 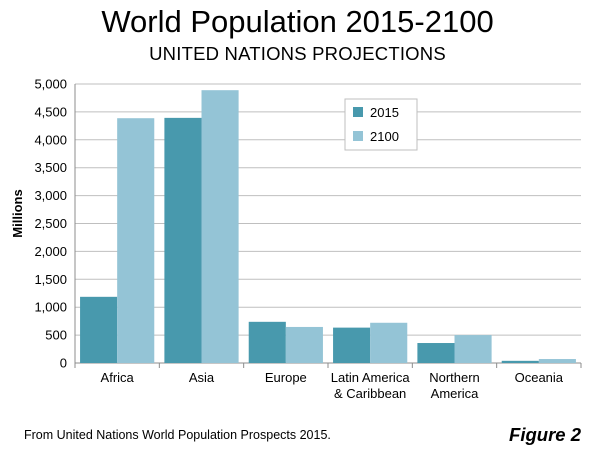 What do you see at coordinates (358, 112) in the screenshot?
I see `legend-swatch-2015` at bounding box center [358, 112].